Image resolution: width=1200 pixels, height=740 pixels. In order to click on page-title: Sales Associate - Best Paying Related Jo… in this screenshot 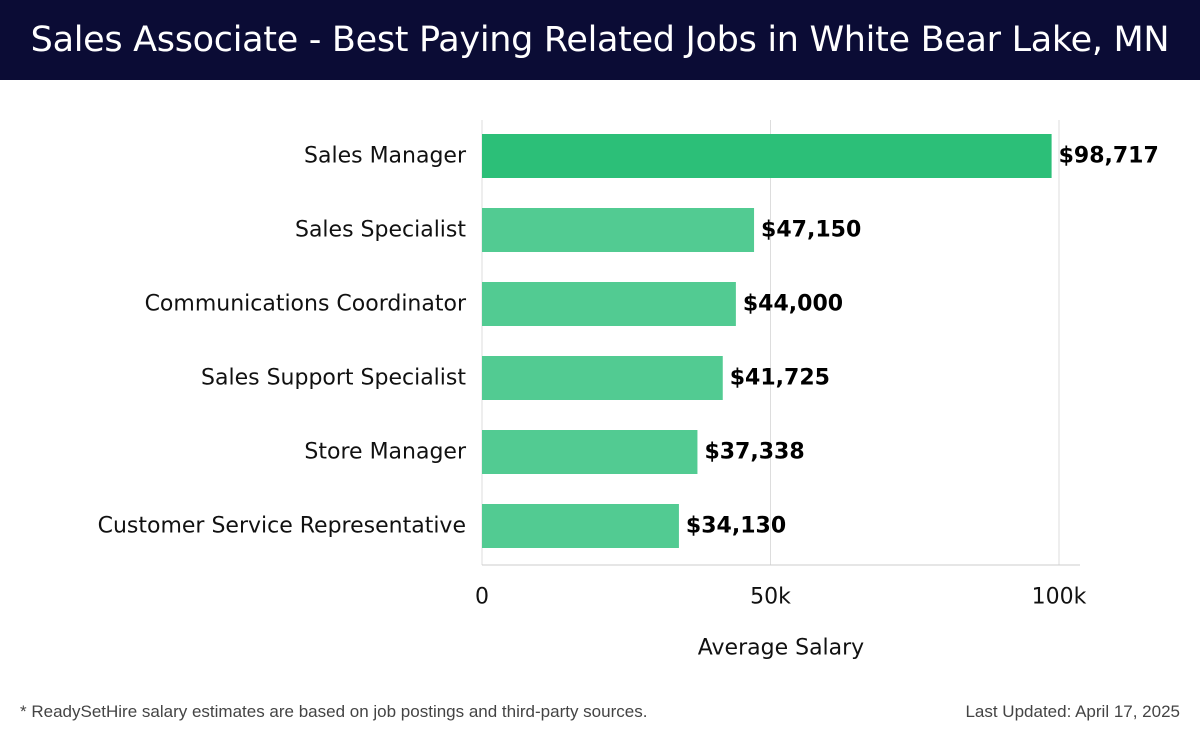, I will do `click(600, 40)`.